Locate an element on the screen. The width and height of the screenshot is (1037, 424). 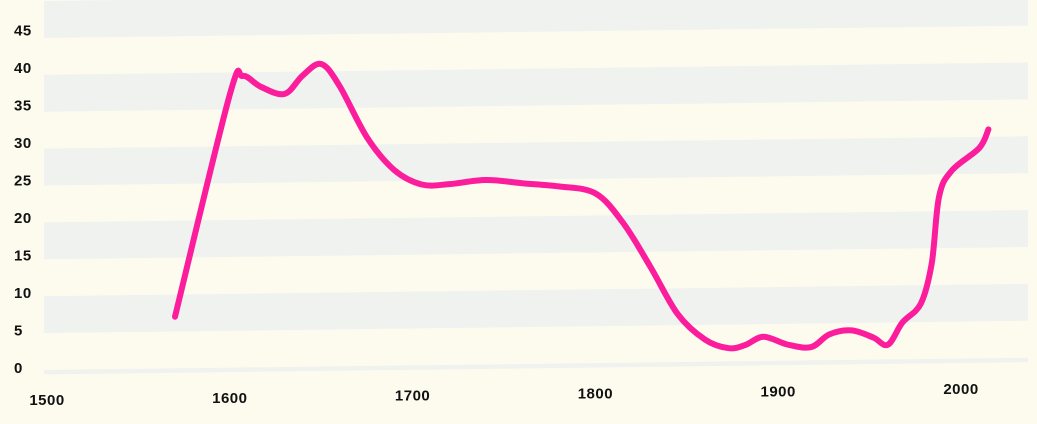
x-axis-ticks: 1500 1600 1700 1800 1900 2000 is located at coordinates (503, 395).